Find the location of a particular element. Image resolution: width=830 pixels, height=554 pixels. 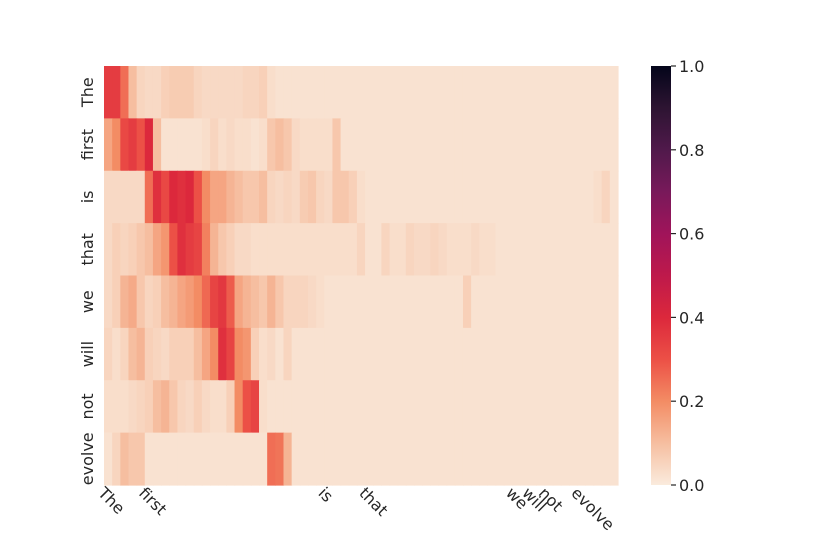

y-tick-label: is is located at coordinates (87, 197).